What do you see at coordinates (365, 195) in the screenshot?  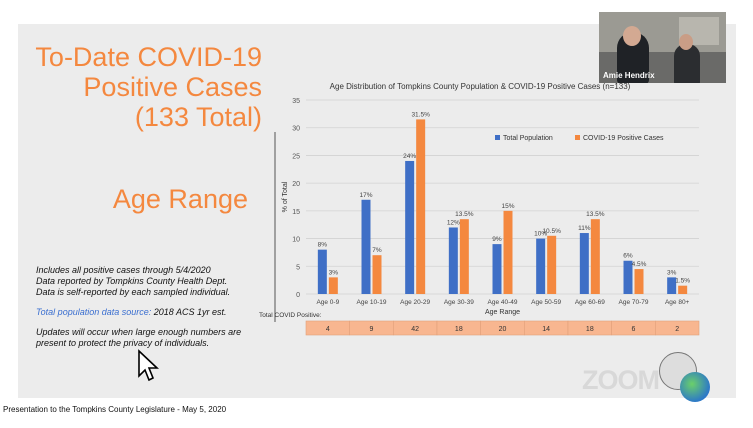 I see `data-label: 17%` at bounding box center [365, 195].